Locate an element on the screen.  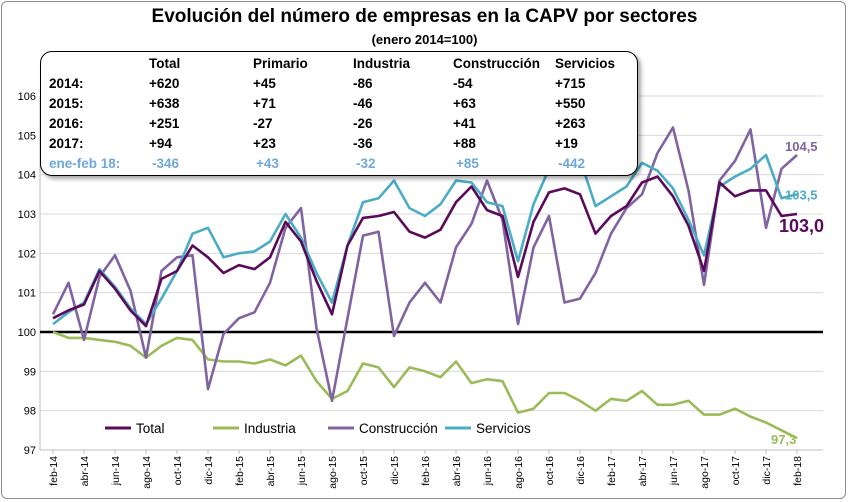
table-header: Total is located at coordinates (165, 63).